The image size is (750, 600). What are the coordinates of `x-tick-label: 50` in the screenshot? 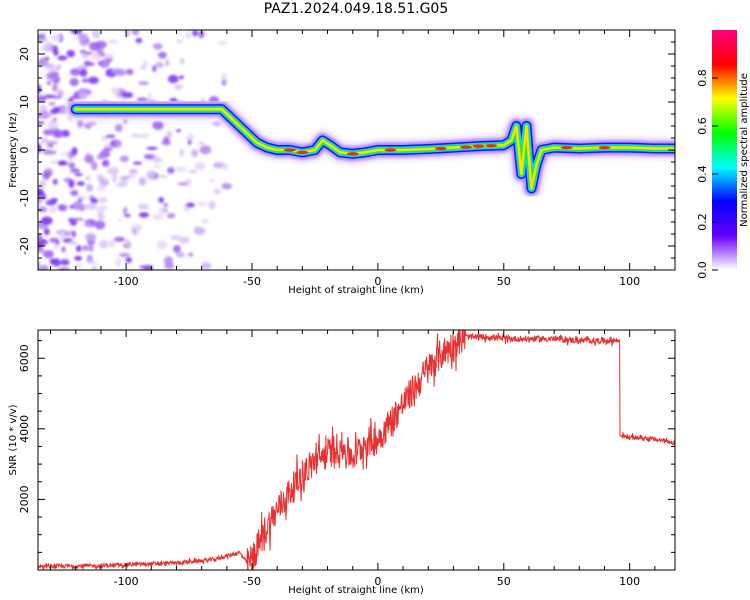 It's located at (504, 281).